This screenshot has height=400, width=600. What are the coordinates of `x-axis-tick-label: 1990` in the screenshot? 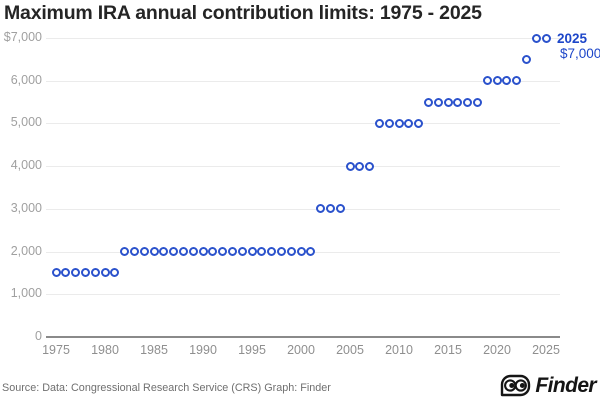 It's located at (203, 350).